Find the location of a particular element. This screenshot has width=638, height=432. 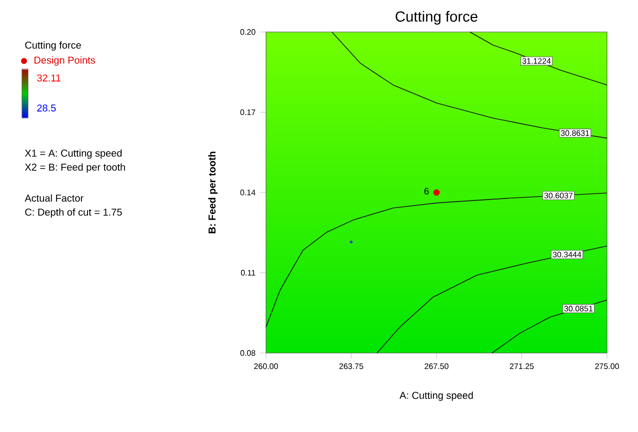

y-tick-label: 0.08 is located at coordinates (248, 353).